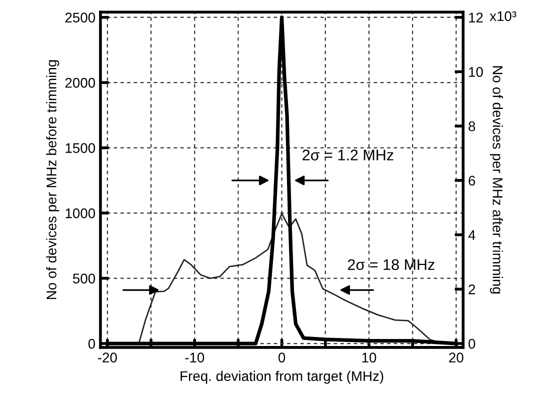 The image size is (558, 404). I want to click on x-tick-label: 20, so click(456, 357).